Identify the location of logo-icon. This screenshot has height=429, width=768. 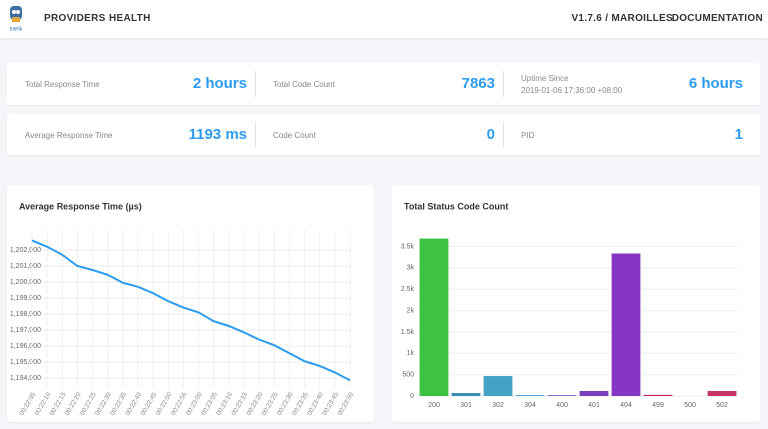
(16, 13).